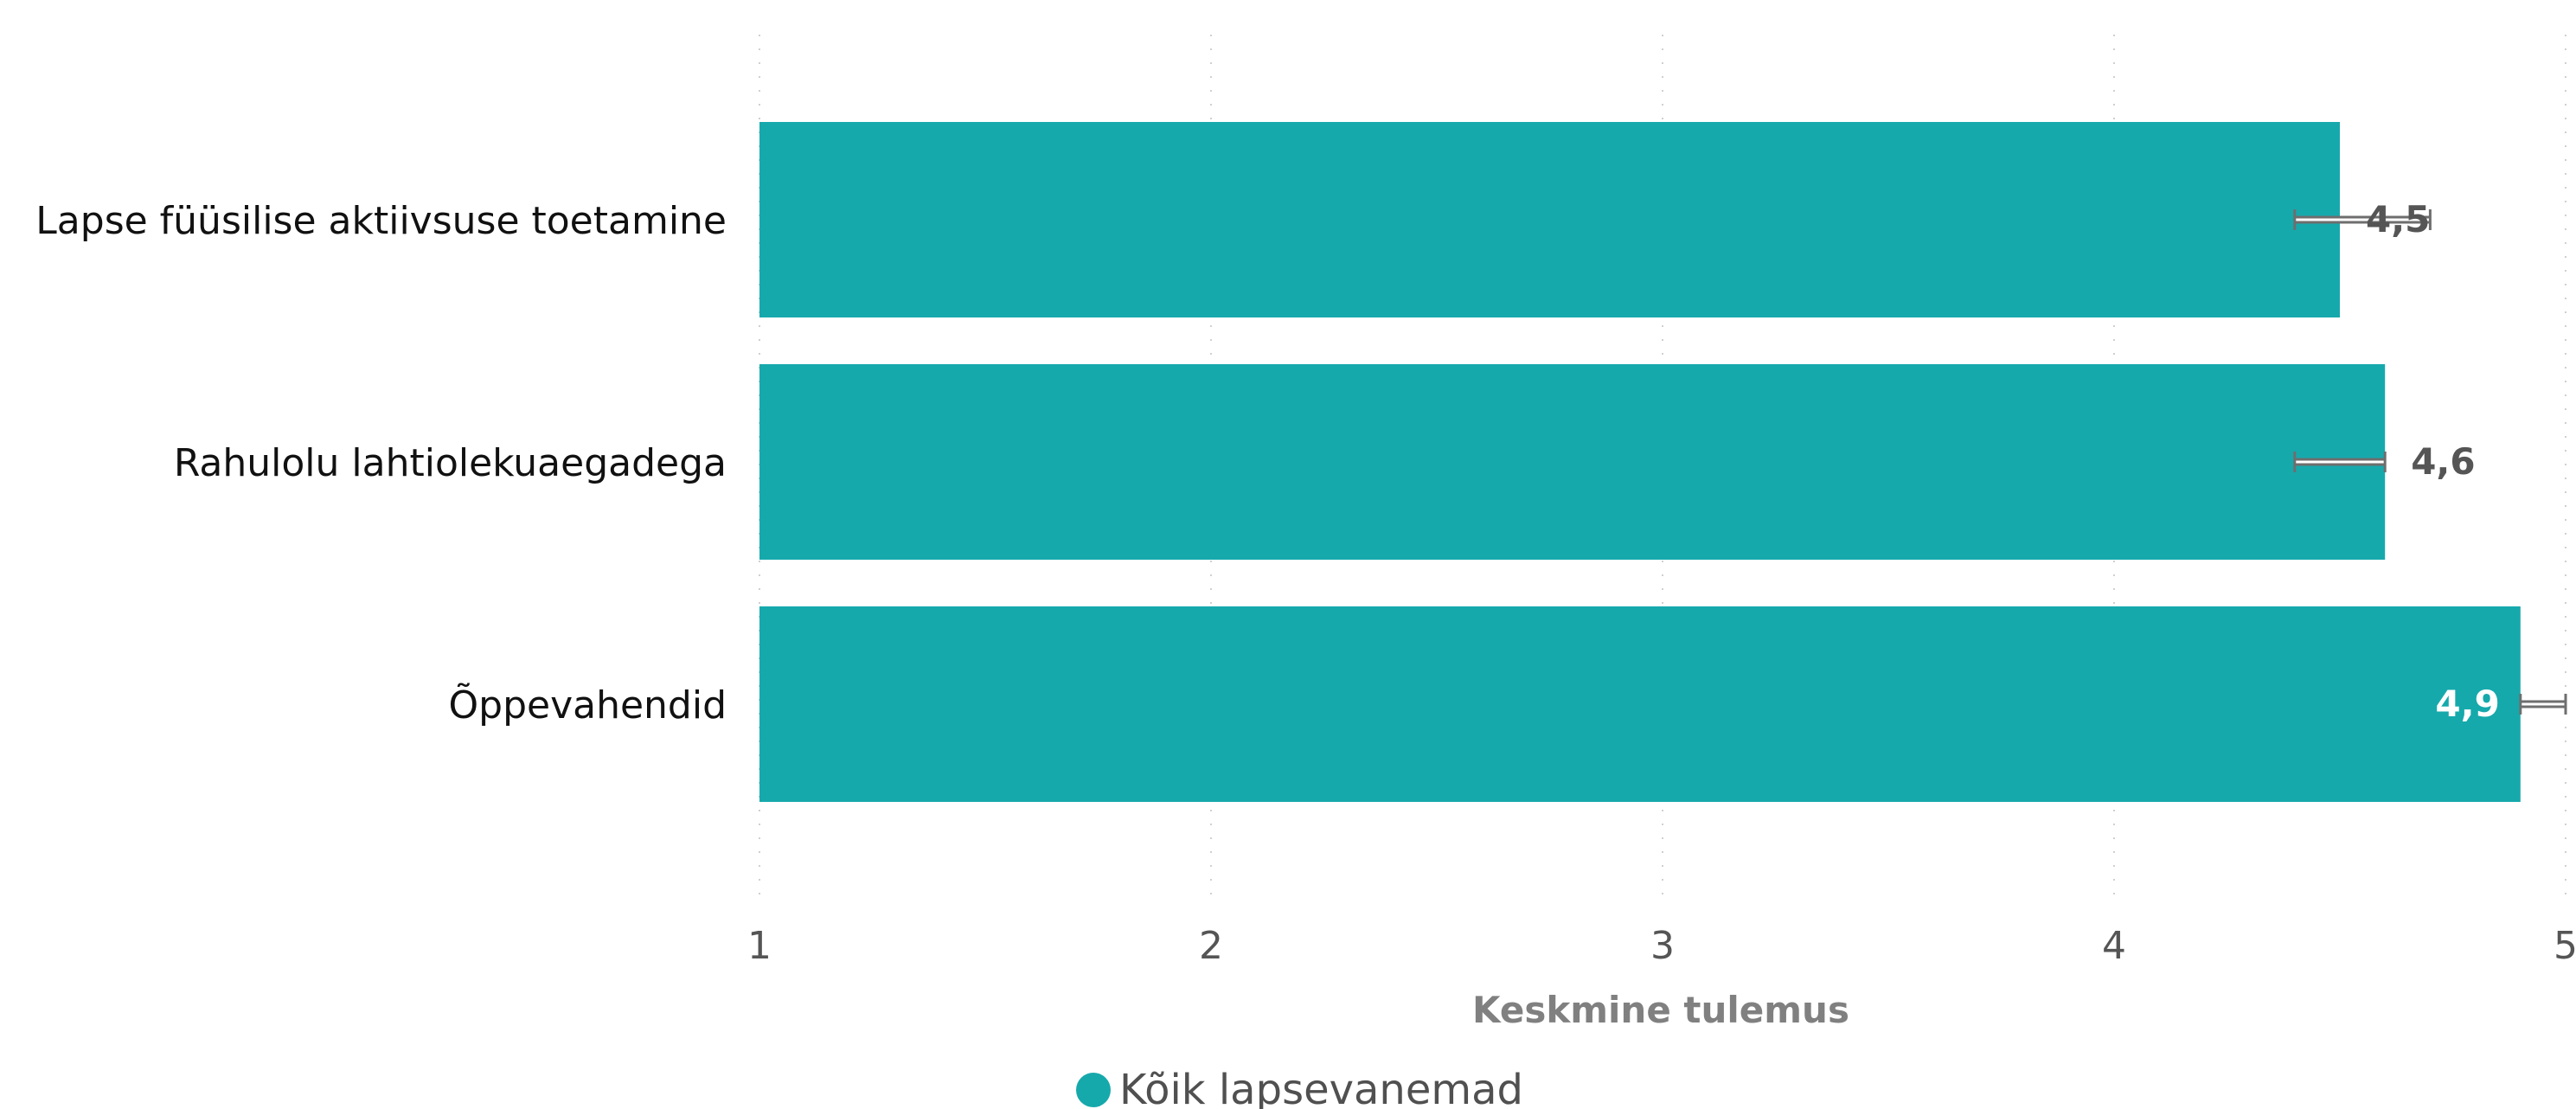  Describe the element at coordinates (588, 705) in the screenshot. I see `category-label: Õppevahendid` at that location.